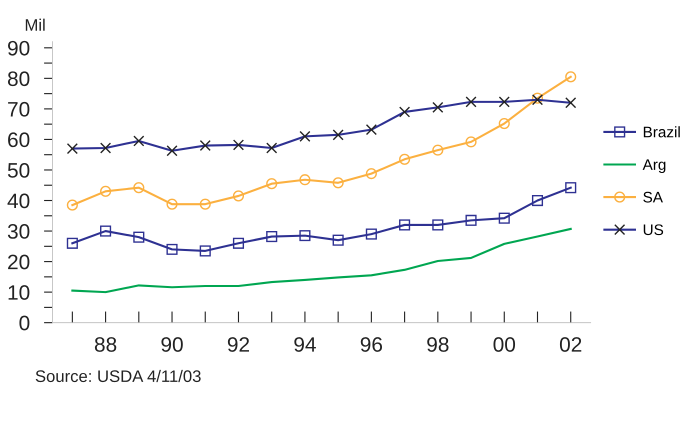 The image size is (699, 439). I want to click on y-tick-label: 20, so click(19, 262).